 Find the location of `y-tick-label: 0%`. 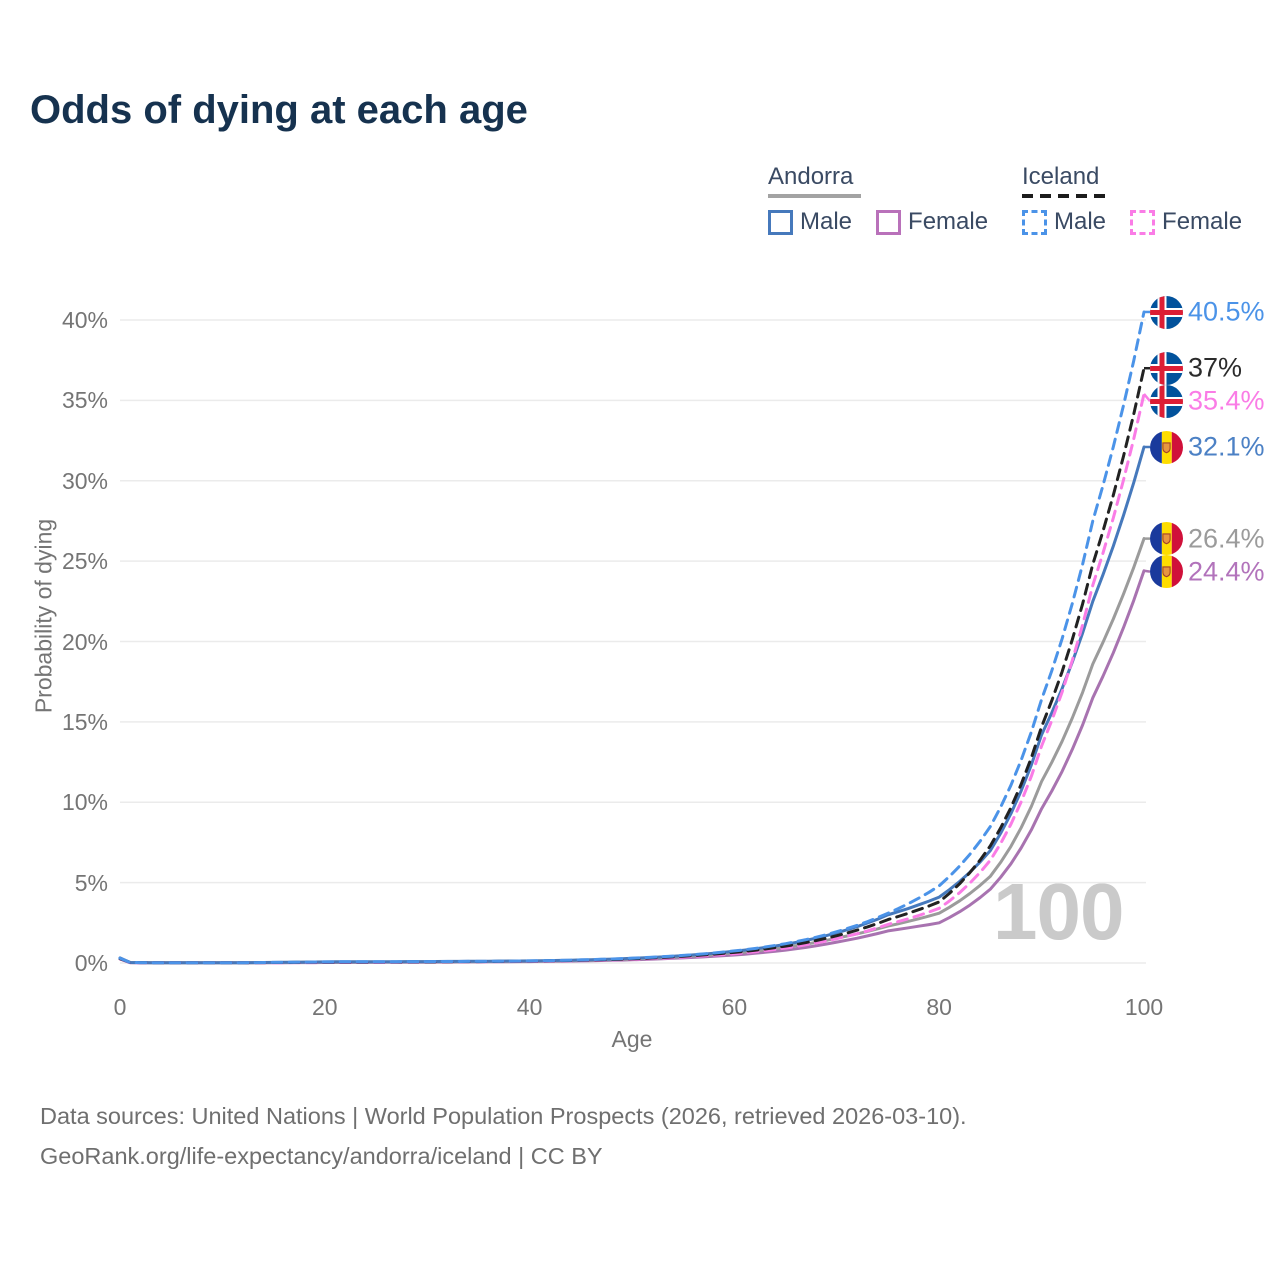

y-tick-label: 0% is located at coordinates (91, 963).